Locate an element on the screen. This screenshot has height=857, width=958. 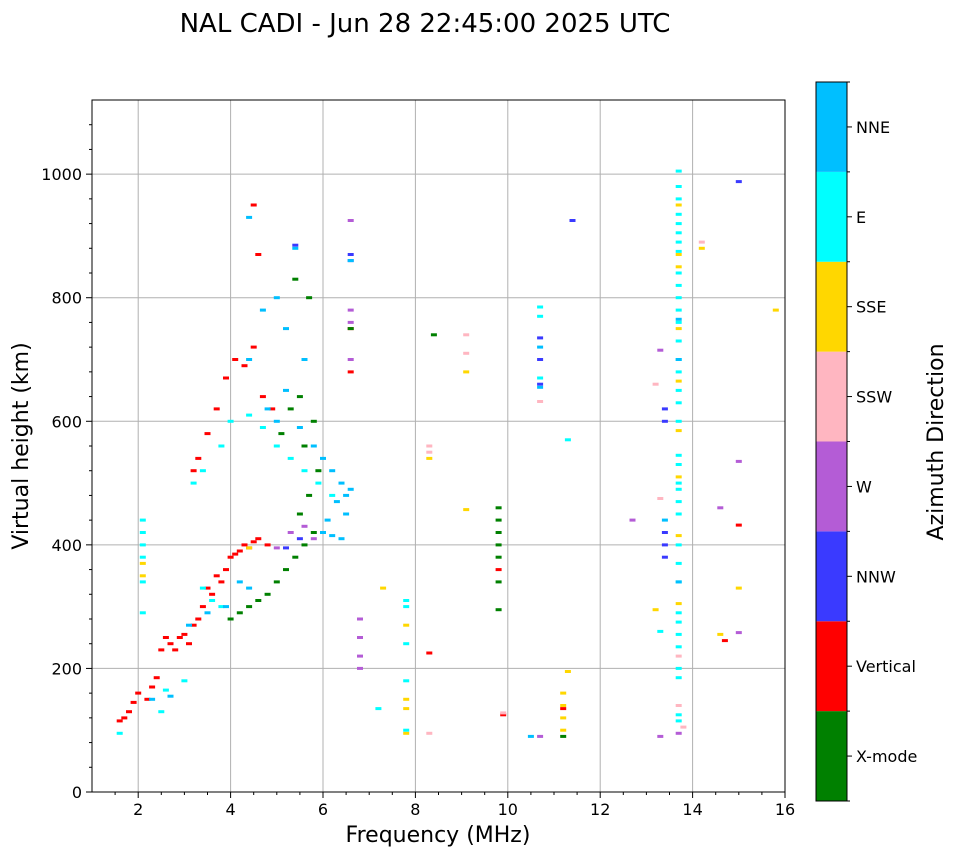
x-tick-label: 10 is located at coordinates (508, 809).